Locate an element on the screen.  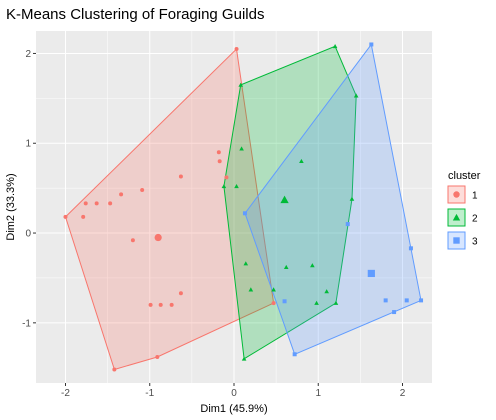
legend-label-1: 1 is located at coordinates (475, 196).